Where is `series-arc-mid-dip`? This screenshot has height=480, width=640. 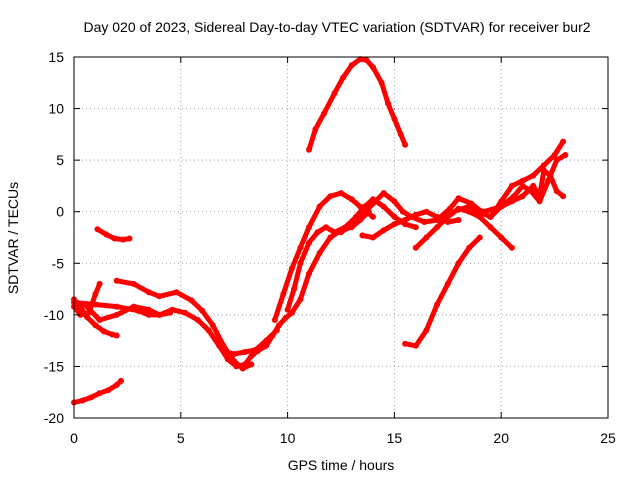
series-arc-mid-dip is located at coordinates (184, 324).